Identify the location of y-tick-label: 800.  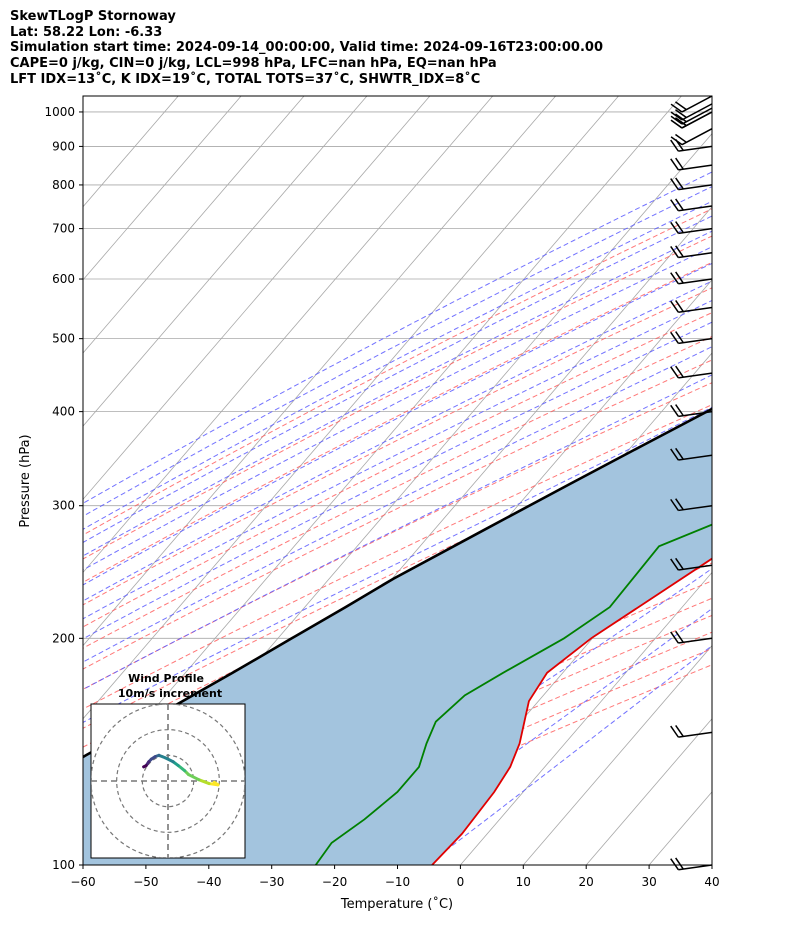
(63, 185).